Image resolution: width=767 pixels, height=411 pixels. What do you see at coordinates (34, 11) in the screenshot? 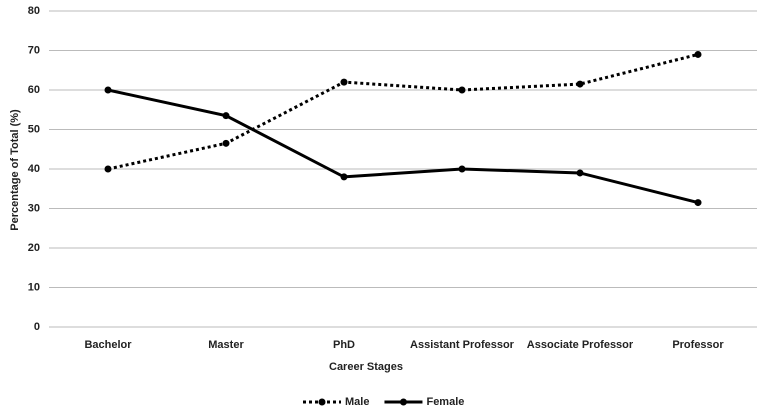
I see `y-tick-label: 80` at bounding box center [34, 11].